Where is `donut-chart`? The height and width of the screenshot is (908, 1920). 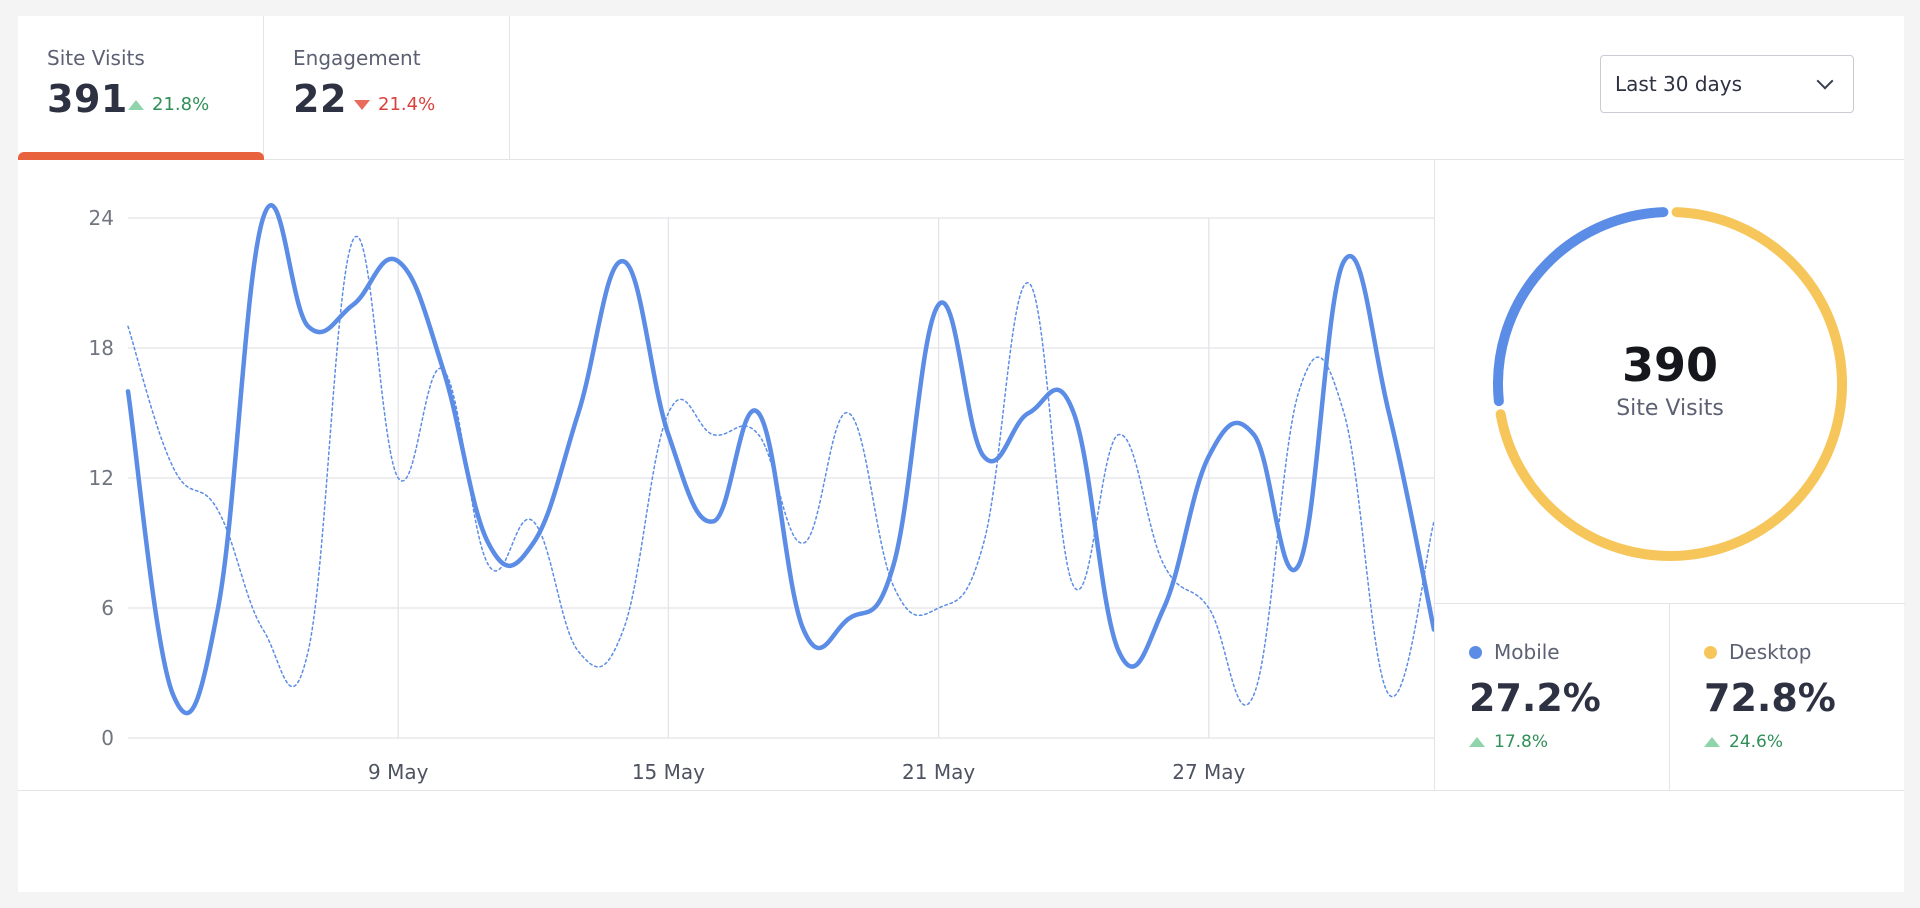
donut-chart is located at coordinates (1670, 384).